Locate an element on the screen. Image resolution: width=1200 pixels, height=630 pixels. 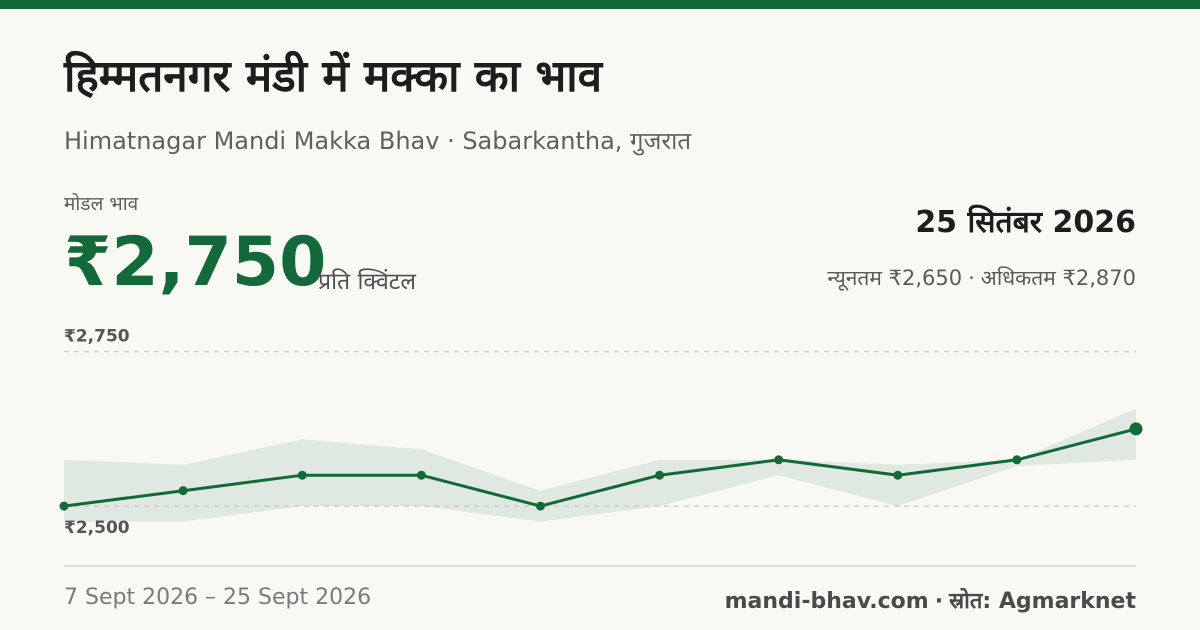
modal-price-line is located at coordinates (600, 467).